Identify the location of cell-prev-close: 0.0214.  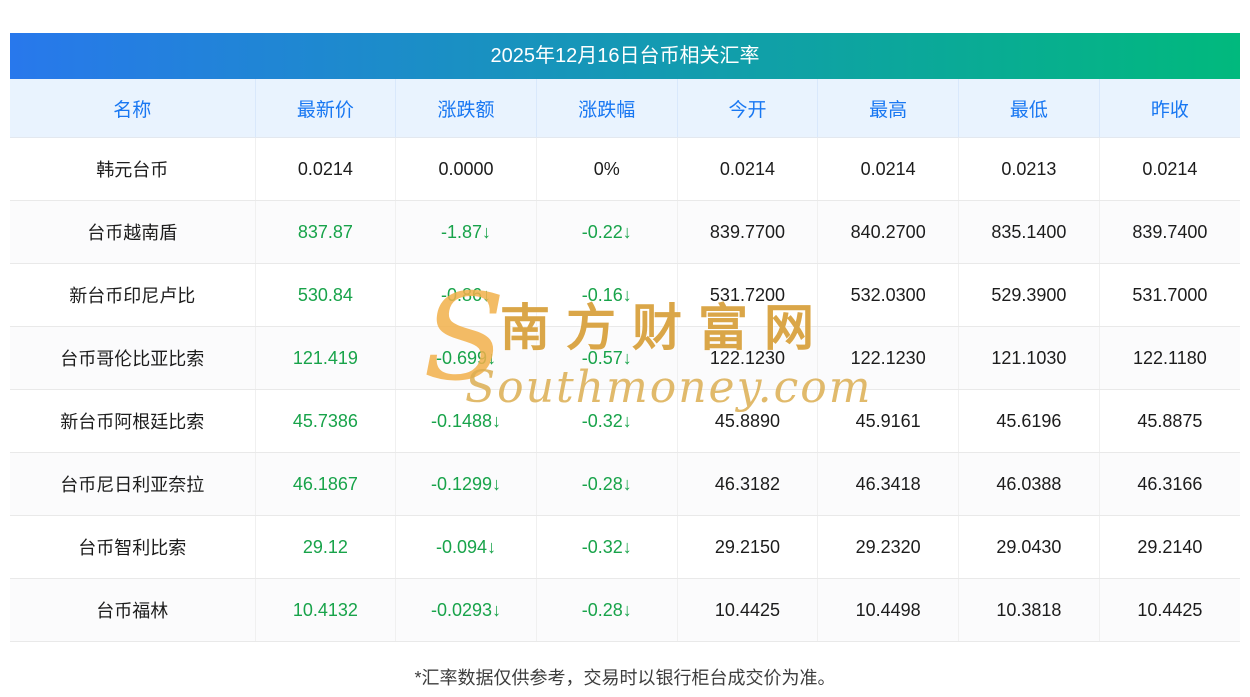
(1169, 169).